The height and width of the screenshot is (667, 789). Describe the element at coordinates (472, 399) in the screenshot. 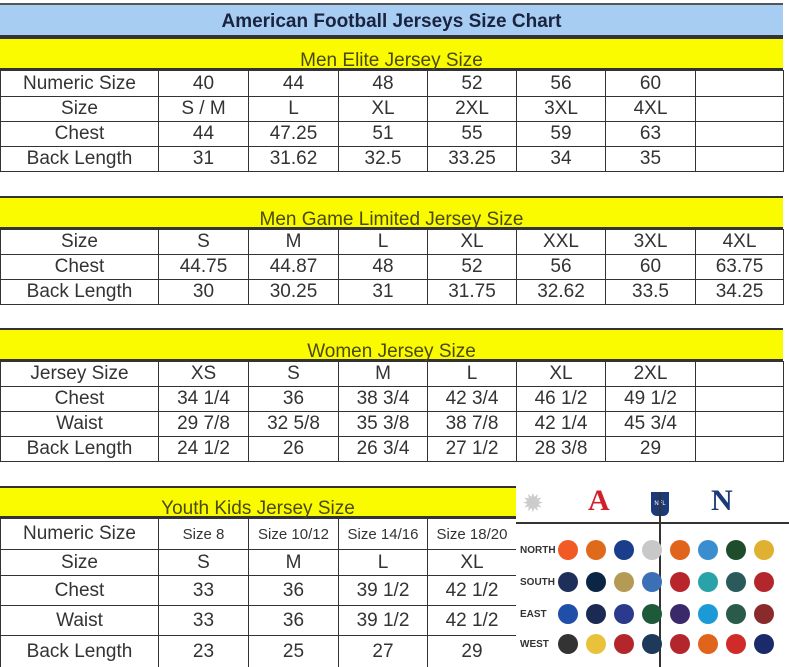

I see `table-cell: 42 3/4` at that location.